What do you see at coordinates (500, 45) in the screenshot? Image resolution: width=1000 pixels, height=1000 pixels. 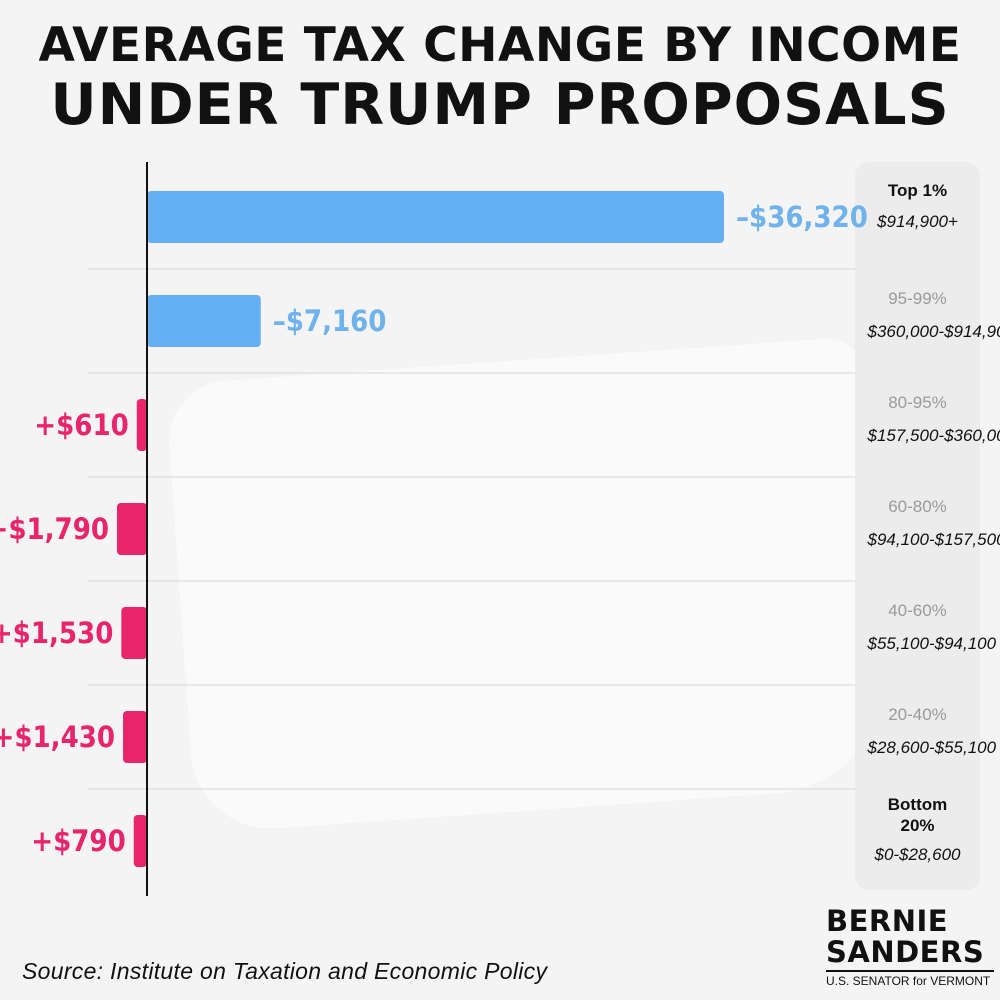 I see `title-line-1: AVERAGE TAX CHANGE BY INCOME` at bounding box center [500, 45].